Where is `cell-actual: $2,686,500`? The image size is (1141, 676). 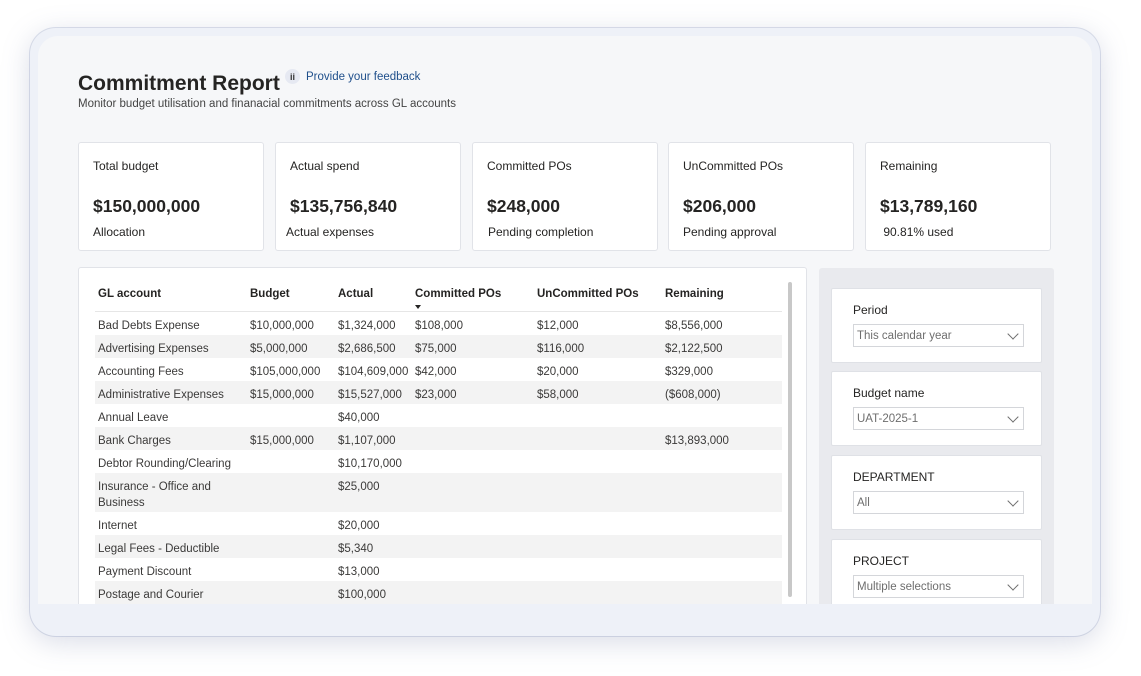
cell-actual: $2,686,500 is located at coordinates (367, 349).